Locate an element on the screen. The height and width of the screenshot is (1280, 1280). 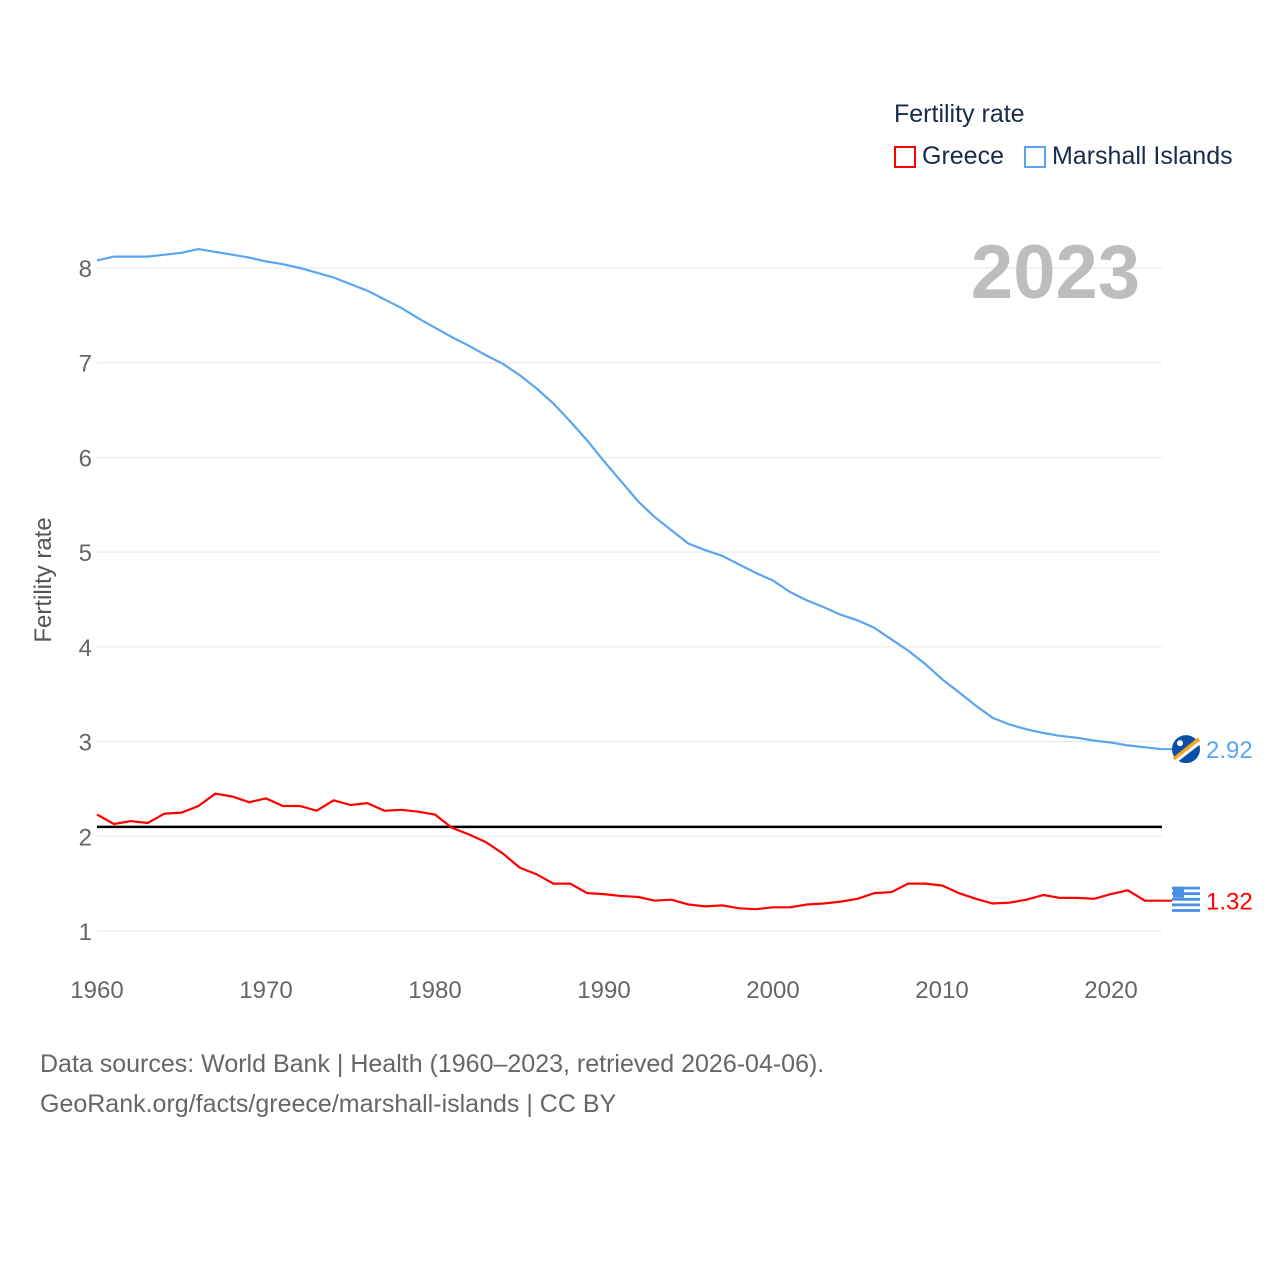
y-tick-label: 8 is located at coordinates (85, 269).